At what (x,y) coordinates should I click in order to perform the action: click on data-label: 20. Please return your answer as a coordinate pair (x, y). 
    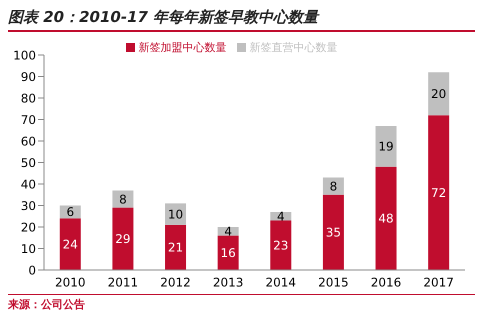
    Looking at the image, I should click on (438, 93).